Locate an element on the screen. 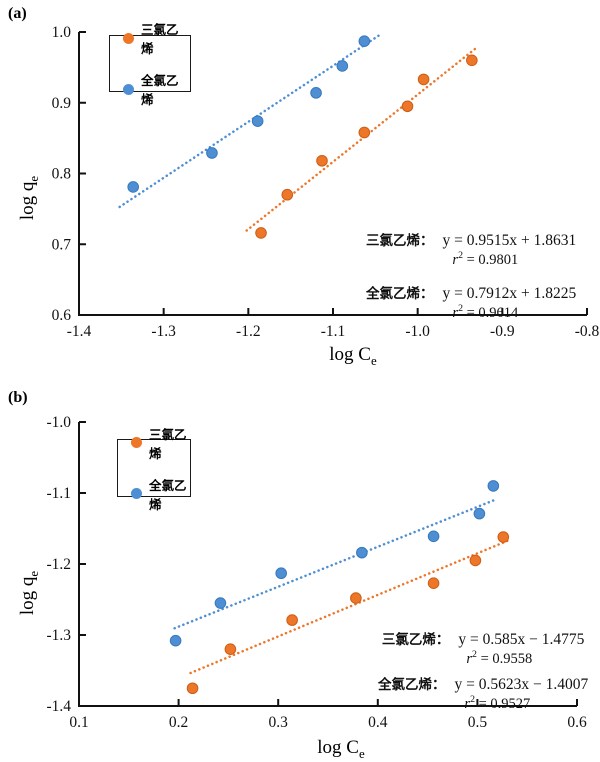 Image resolution: width=600 pixels, height=762 pixels. regression-r2: r2 = 0.9614 is located at coordinates (486, 312).